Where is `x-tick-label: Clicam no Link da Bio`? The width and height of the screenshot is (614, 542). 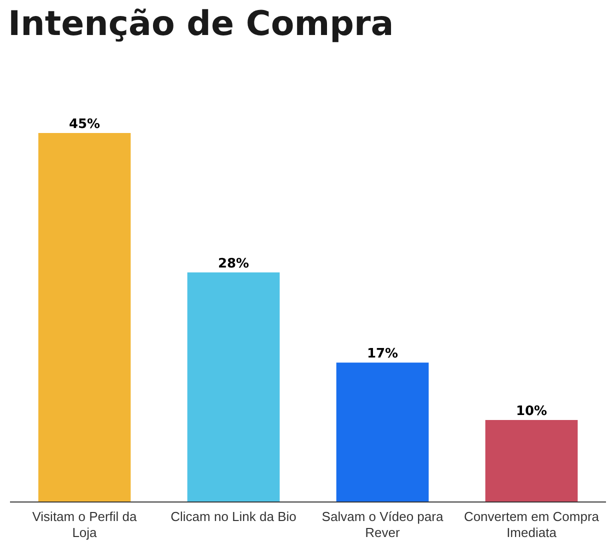
x-tick-label: Clicam no Link da Bio is located at coordinates (233, 516).